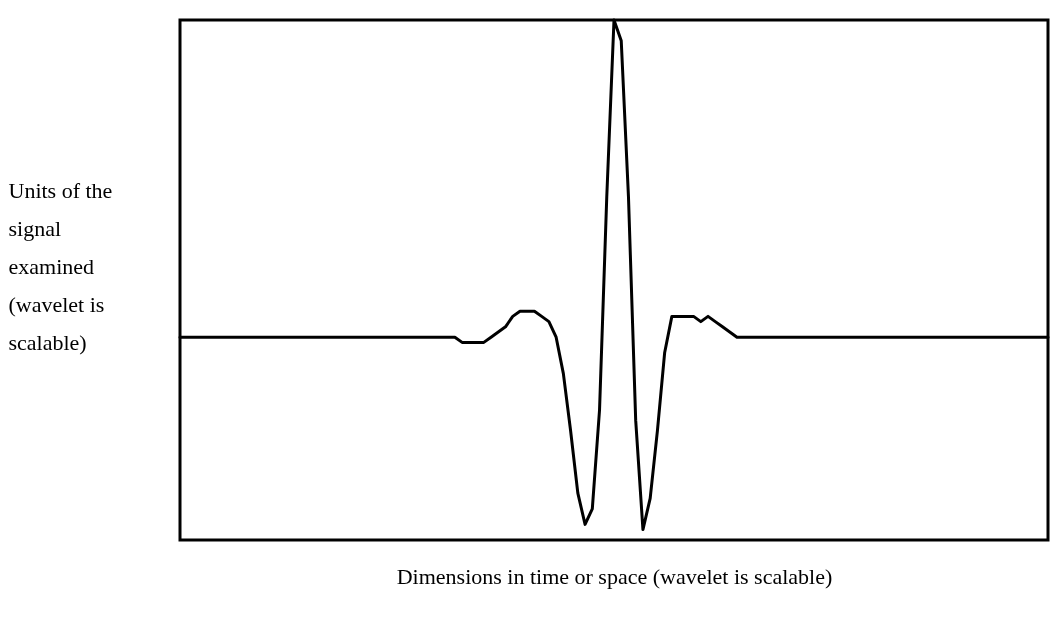 Image resolution: width=1054 pixels, height=632 pixels. Describe the element at coordinates (614, 576) in the screenshot. I see `x-axis-title: Dimensions in time or space (wavelet is scalable)` at that location.